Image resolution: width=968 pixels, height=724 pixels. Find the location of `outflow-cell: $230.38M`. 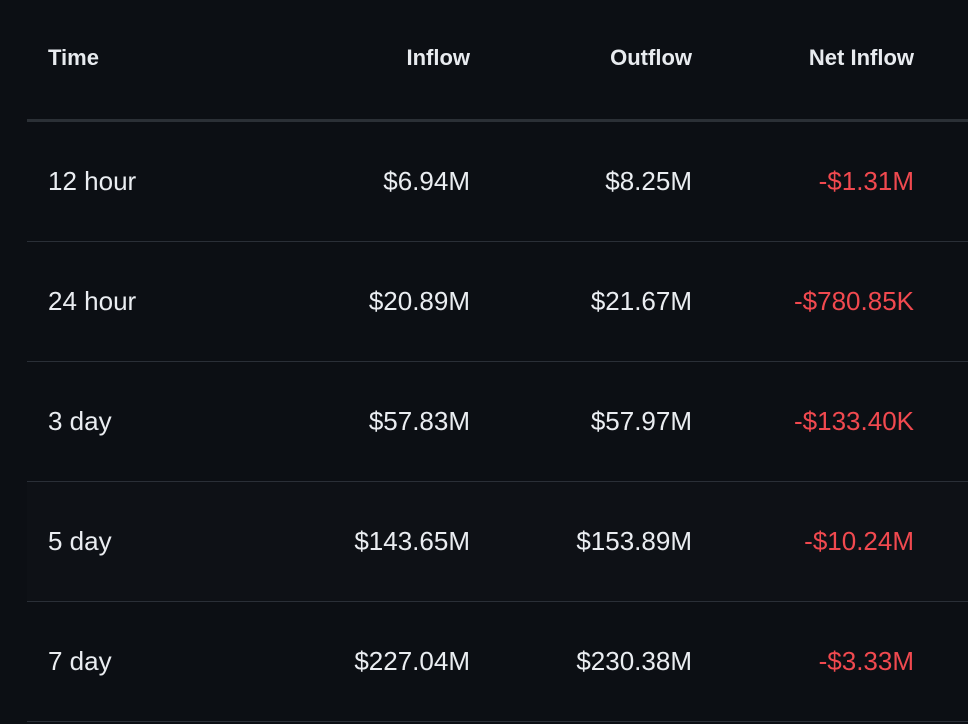

outflow-cell: $230.38M is located at coordinates (634, 661).